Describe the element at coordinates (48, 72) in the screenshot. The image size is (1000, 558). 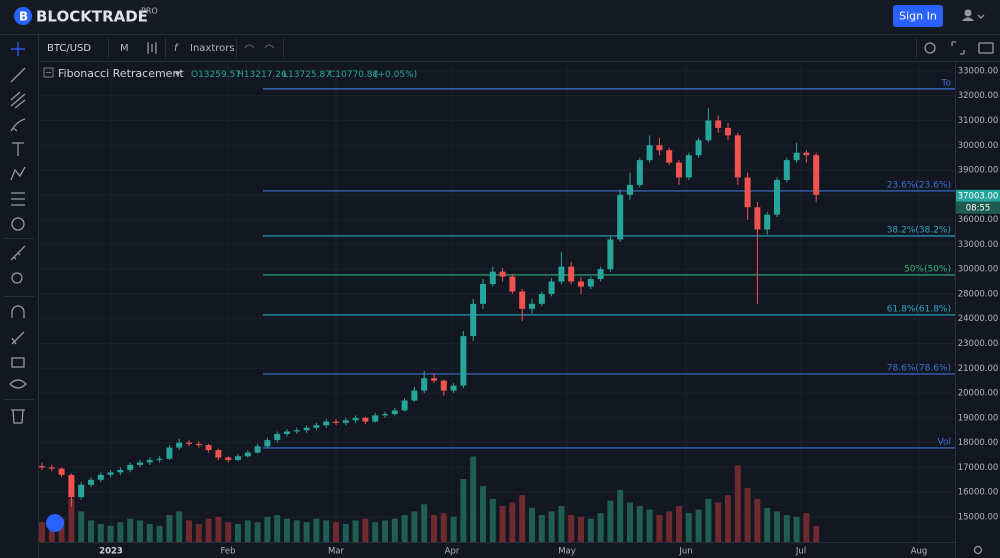
I see `legend-collapse` at that location.